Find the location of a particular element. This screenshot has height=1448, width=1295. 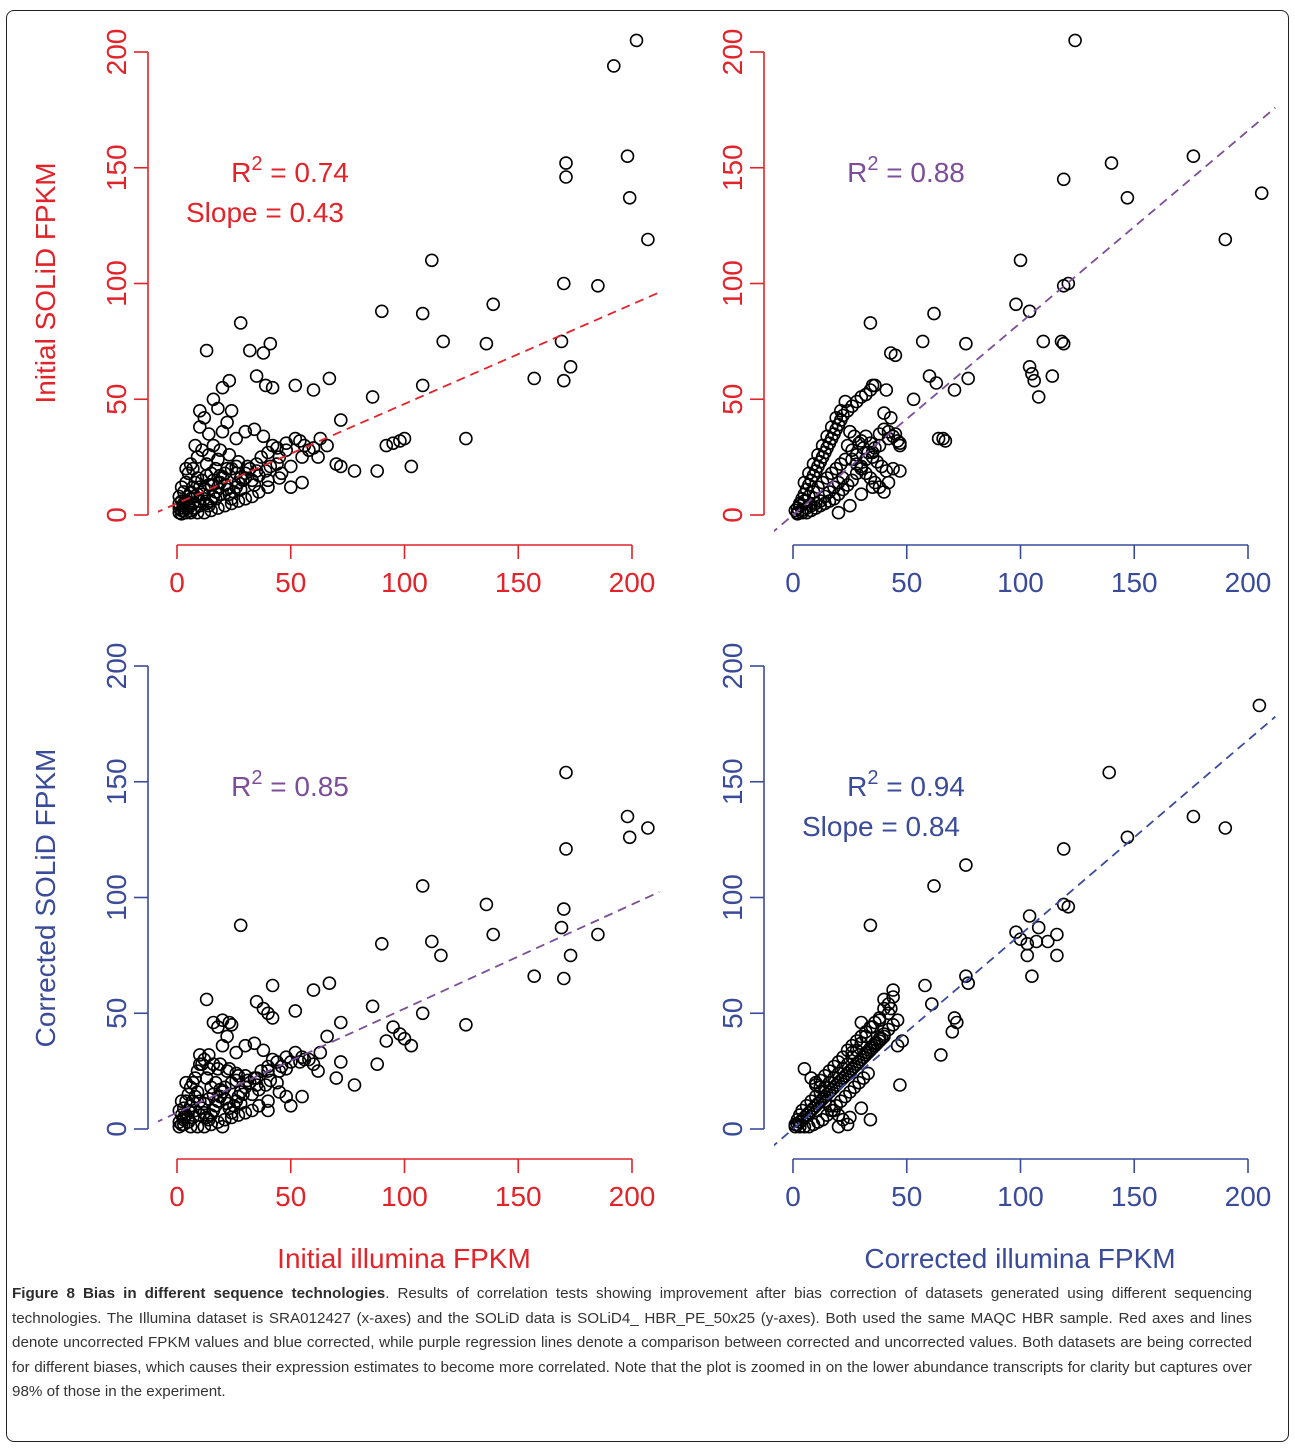

x-tick-label: 50 is located at coordinates (906, 1196).